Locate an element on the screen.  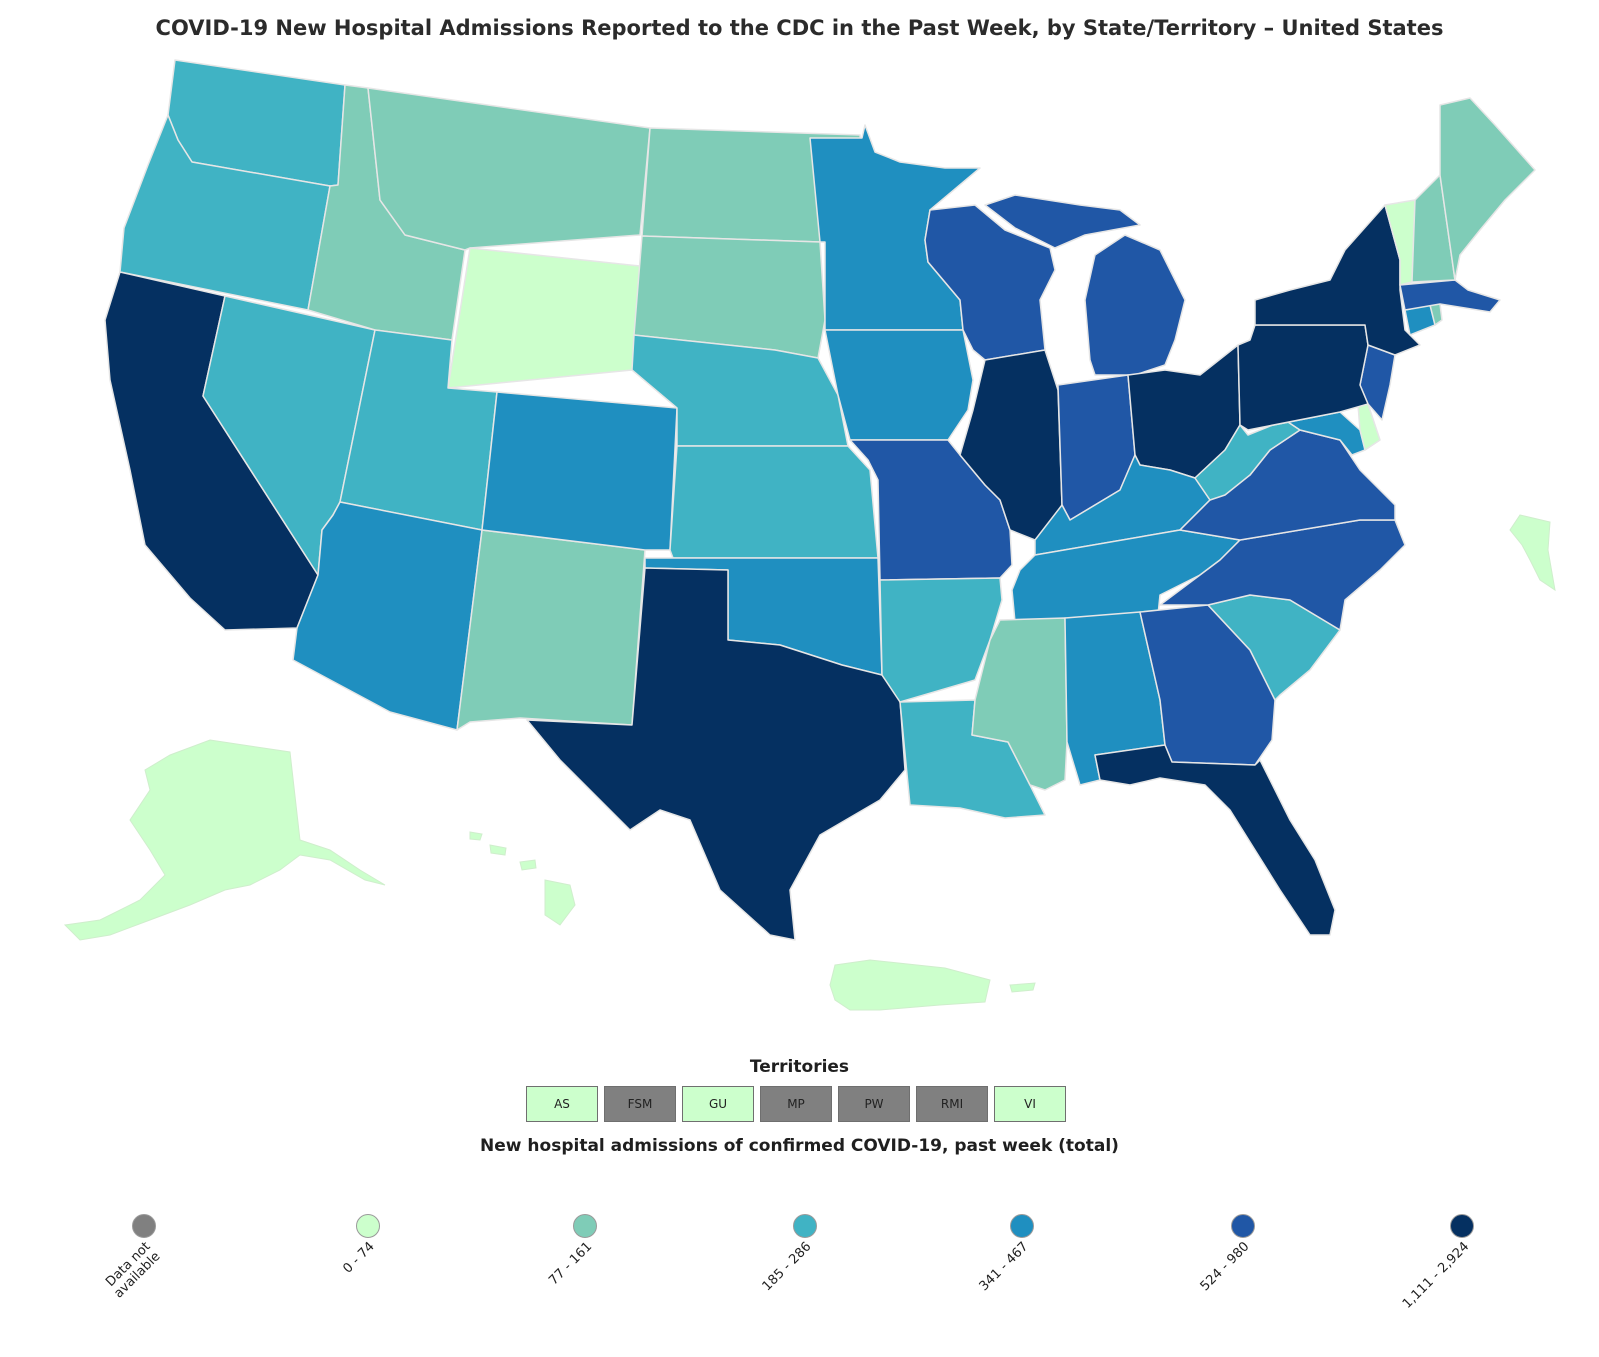
state-vt is located at coordinates (1400, 242).